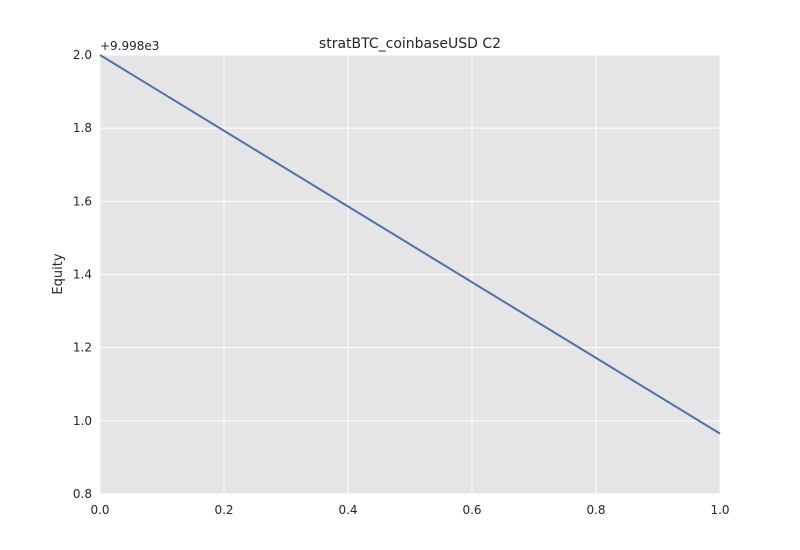  I want to click on y-tick-label: 1.8, so click(82, 128).